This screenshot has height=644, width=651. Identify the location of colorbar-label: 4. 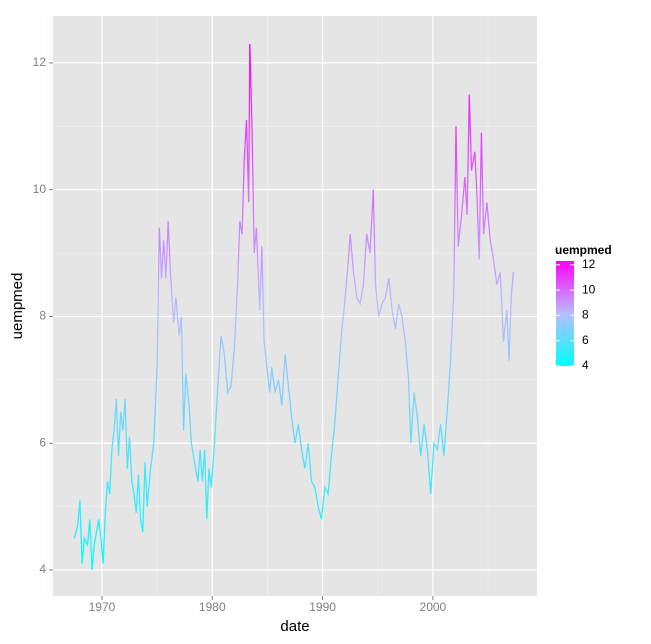
(585, 365).